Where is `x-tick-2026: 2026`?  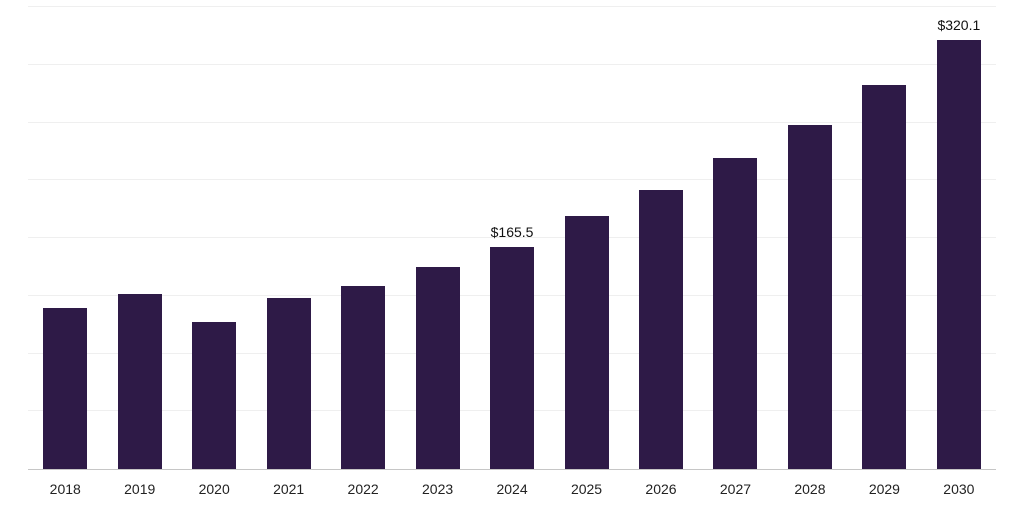
x-tick-2026: 2026 is located at coordinates (661, 489).